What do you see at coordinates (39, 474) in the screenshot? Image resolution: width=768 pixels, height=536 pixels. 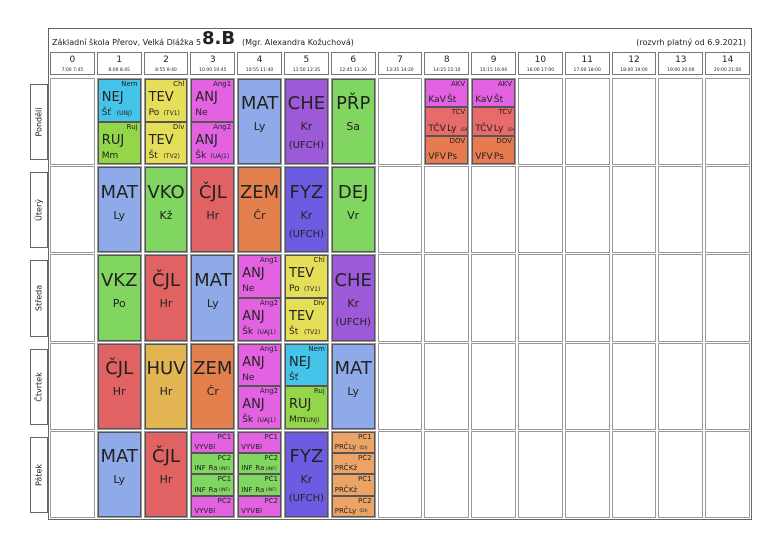 I see `day-box: Pátek` at bounding box center [39, 474].